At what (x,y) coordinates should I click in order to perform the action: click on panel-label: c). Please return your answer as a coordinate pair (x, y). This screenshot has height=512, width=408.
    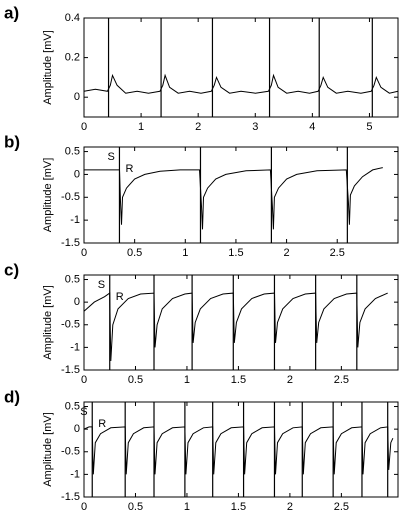
    Looking at the image, I should click on (11, 269).